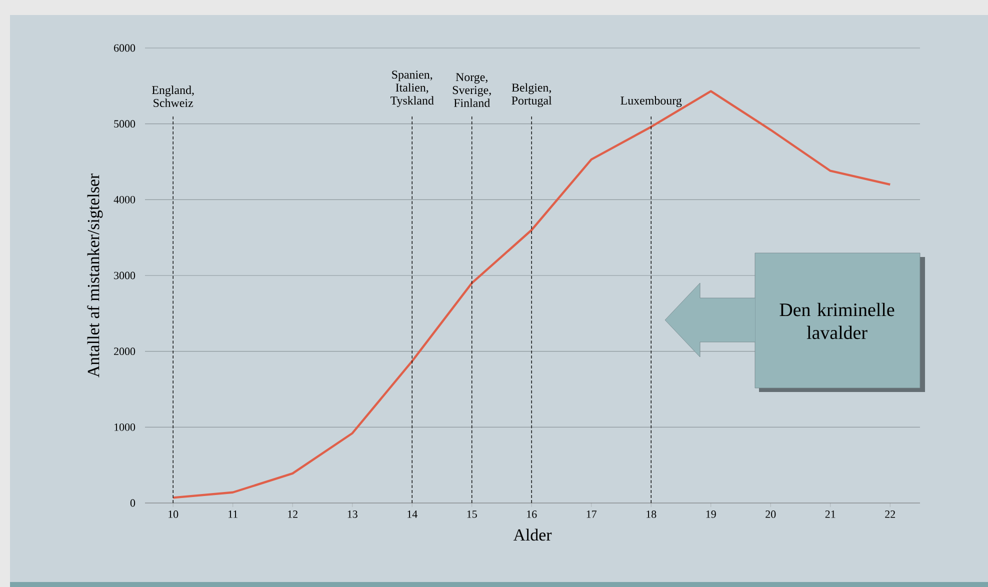 The height and width of the screenshot is (587, 988). I want to click on x-tick-label: 13, so click(353, 514).